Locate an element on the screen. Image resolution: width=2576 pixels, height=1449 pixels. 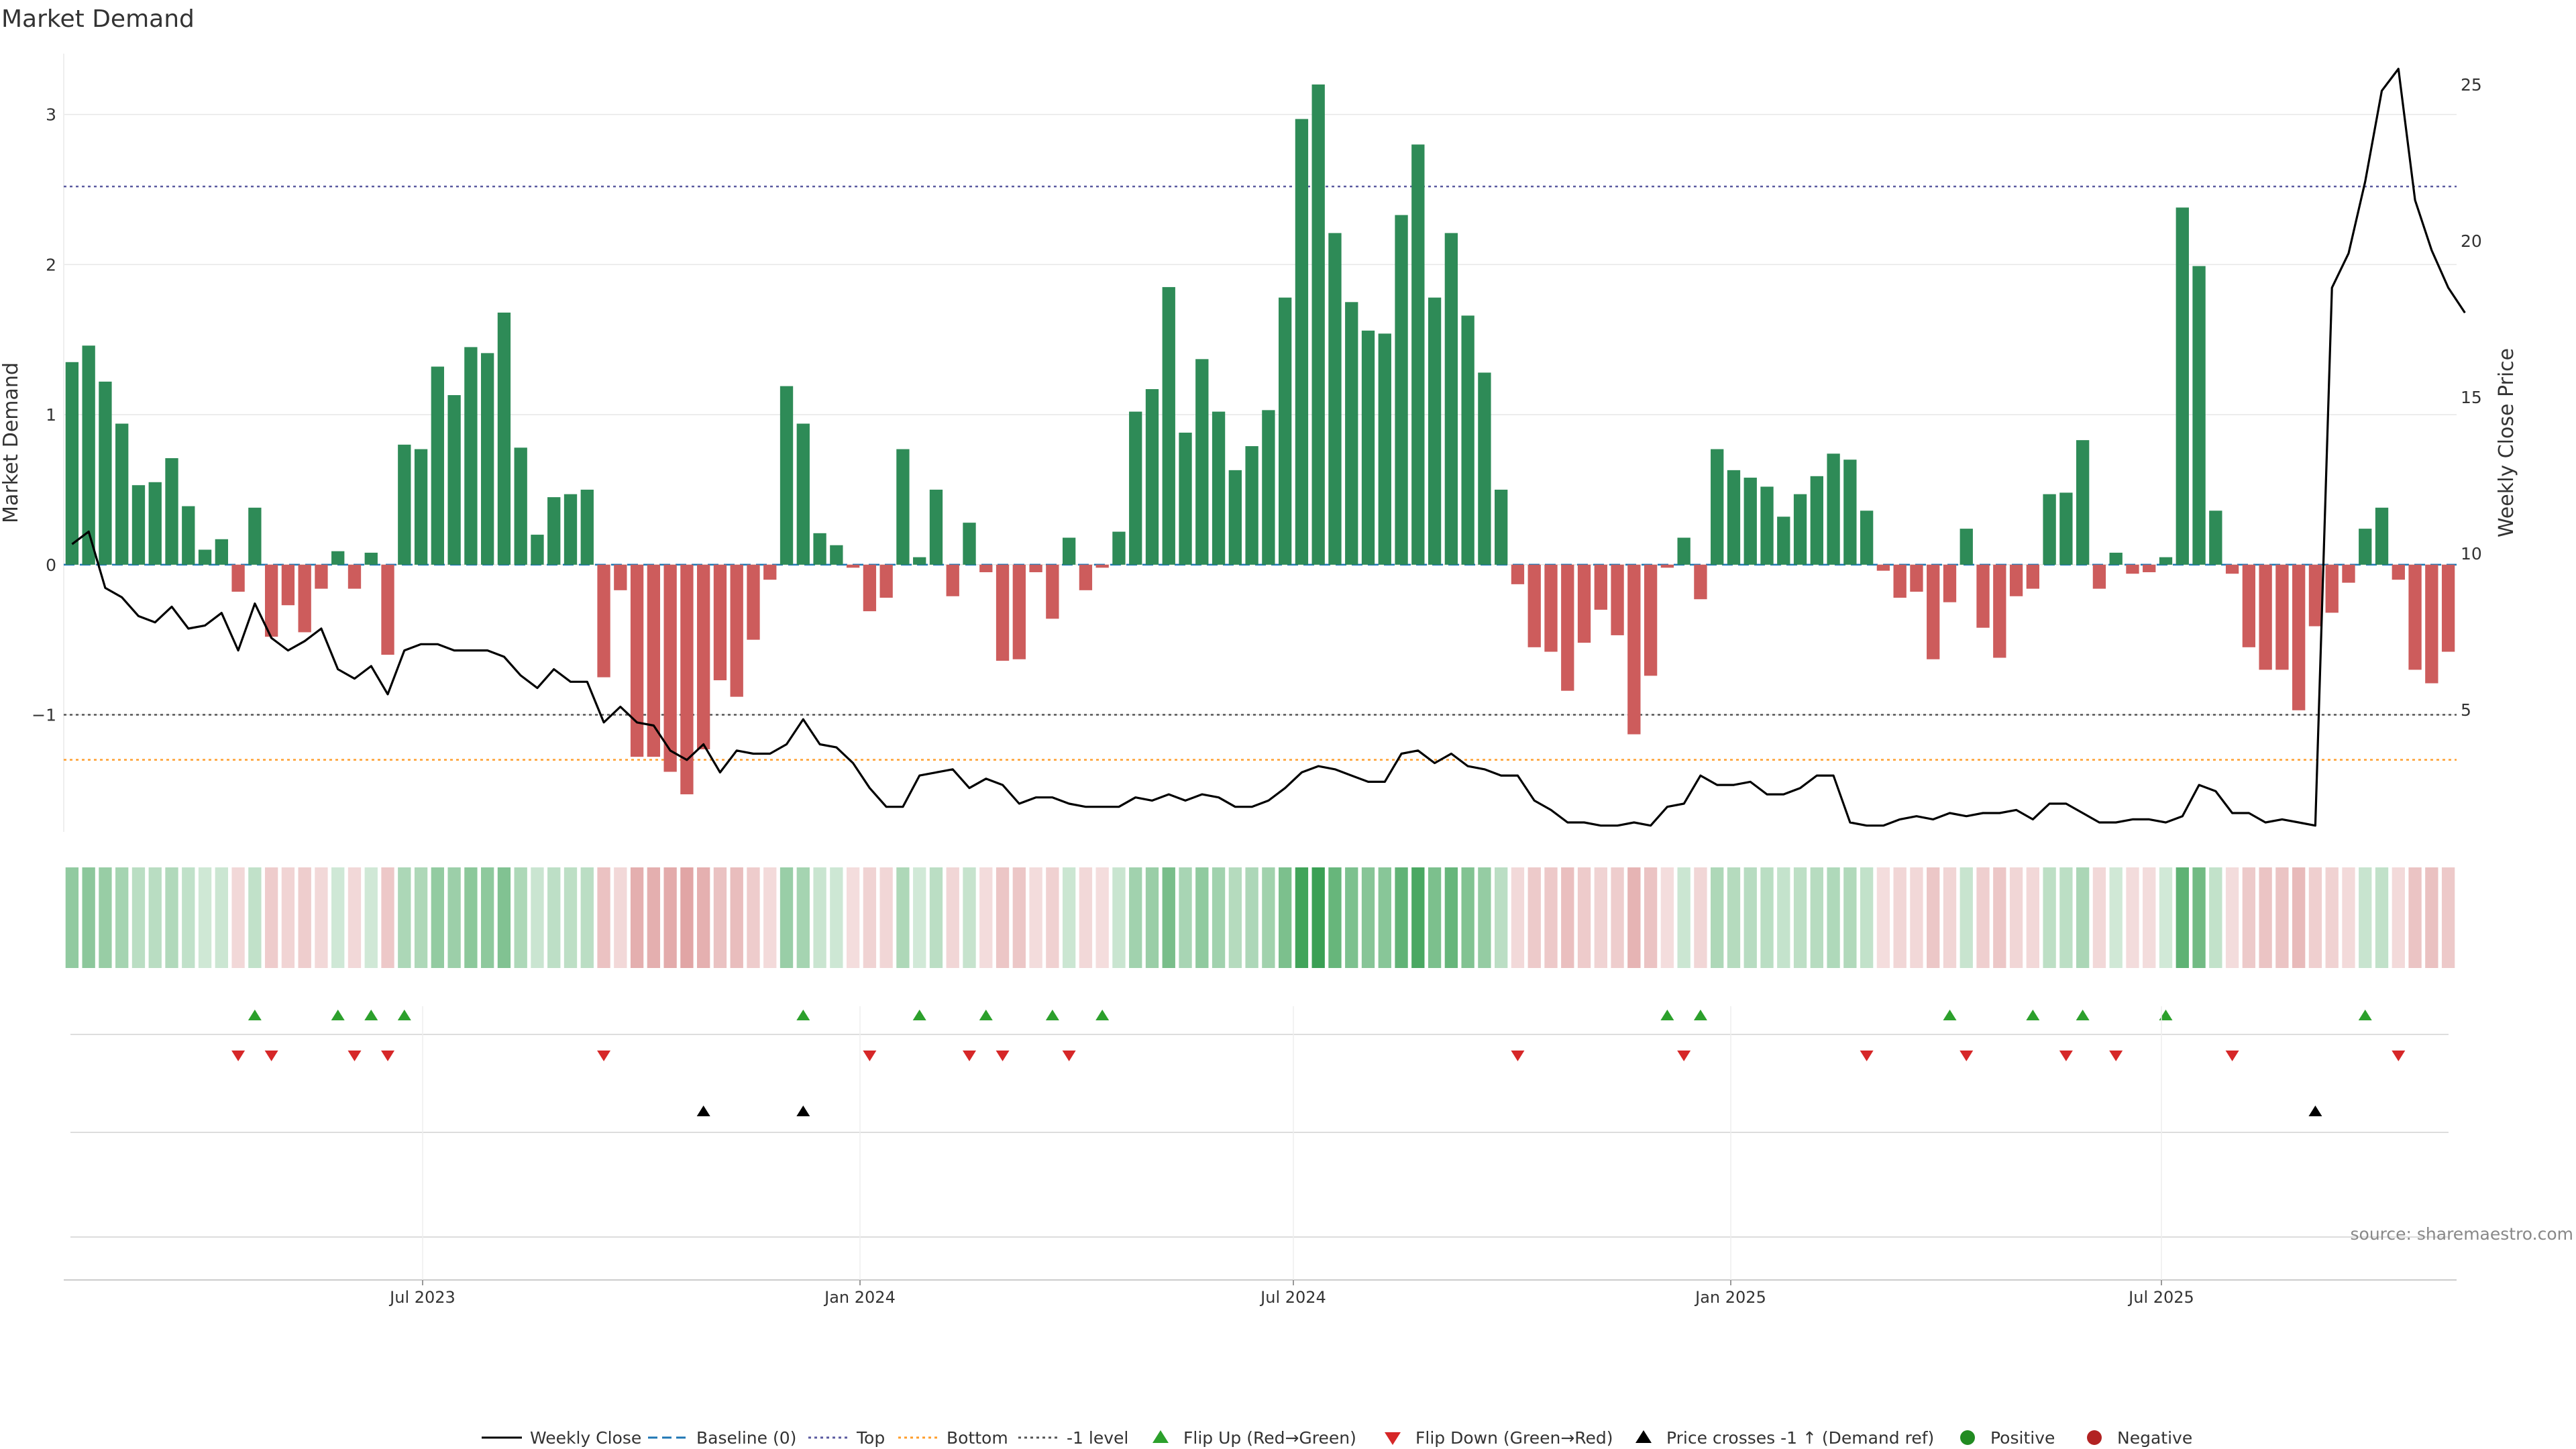
right-axis-ticks: 25 20 15 10 5 is located at coordinates (2471, 397).